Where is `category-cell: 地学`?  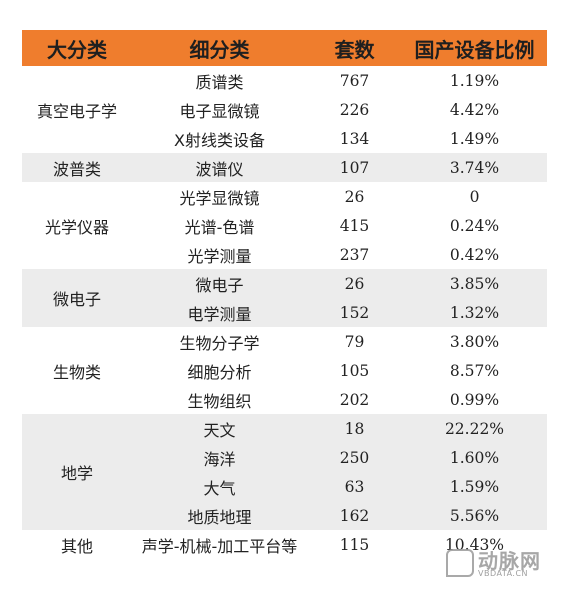
category-cell: 地学 is located at coordinates (77, 472).